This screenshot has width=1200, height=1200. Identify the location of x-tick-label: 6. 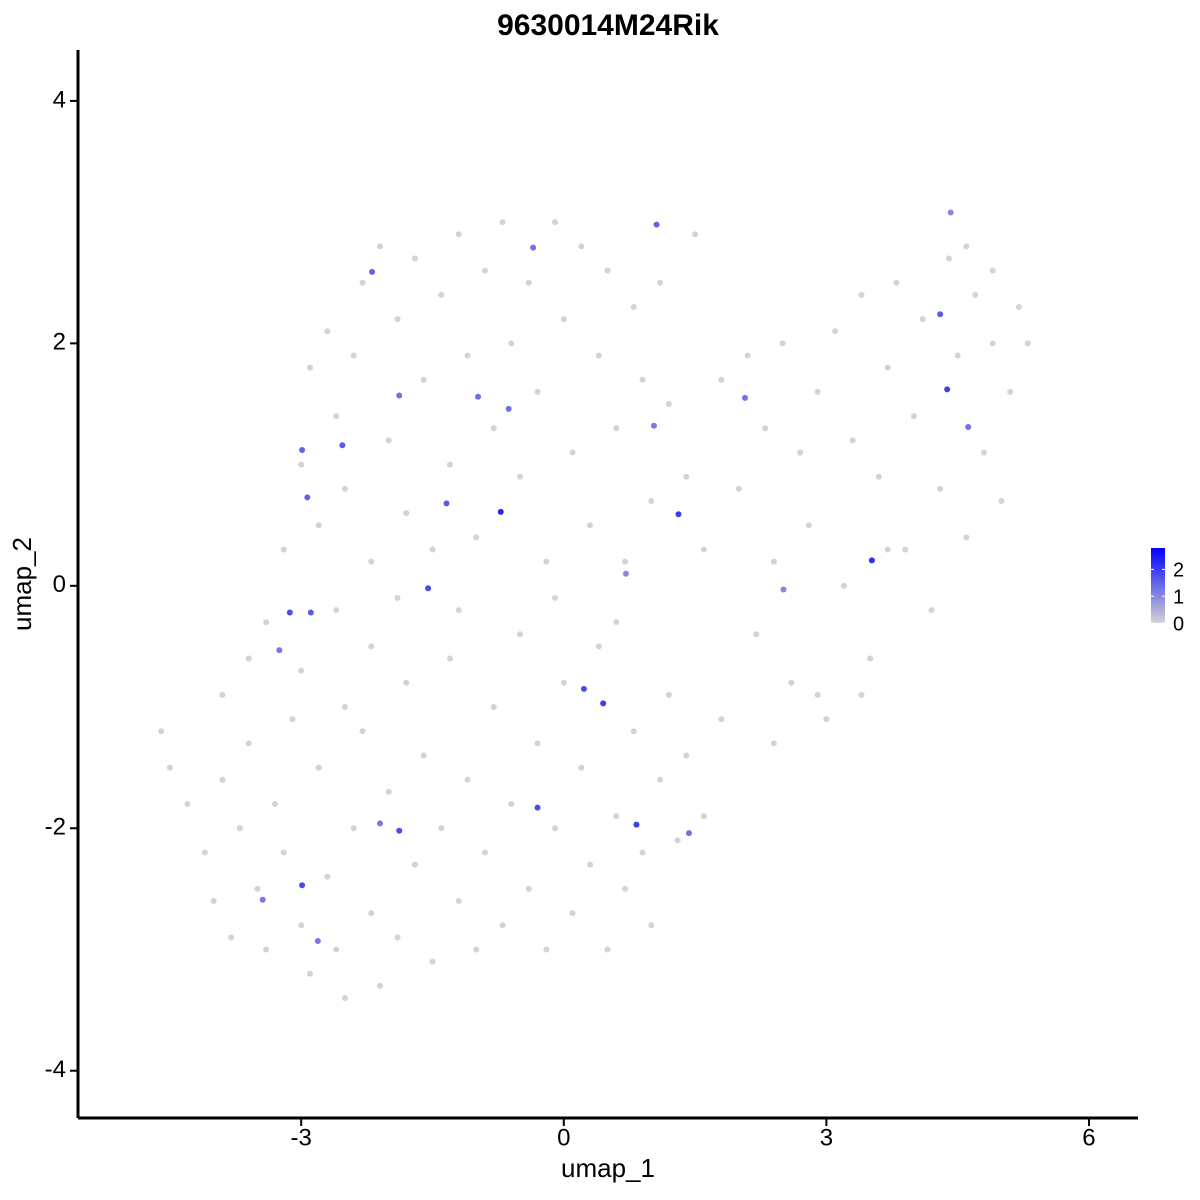
(1088, 1137).